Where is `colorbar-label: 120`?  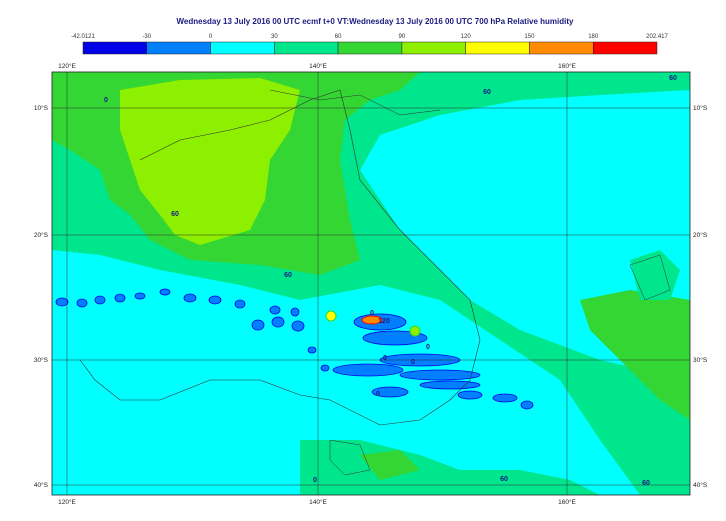
colorbar-label: 120 is located at coordinates (466, 37).